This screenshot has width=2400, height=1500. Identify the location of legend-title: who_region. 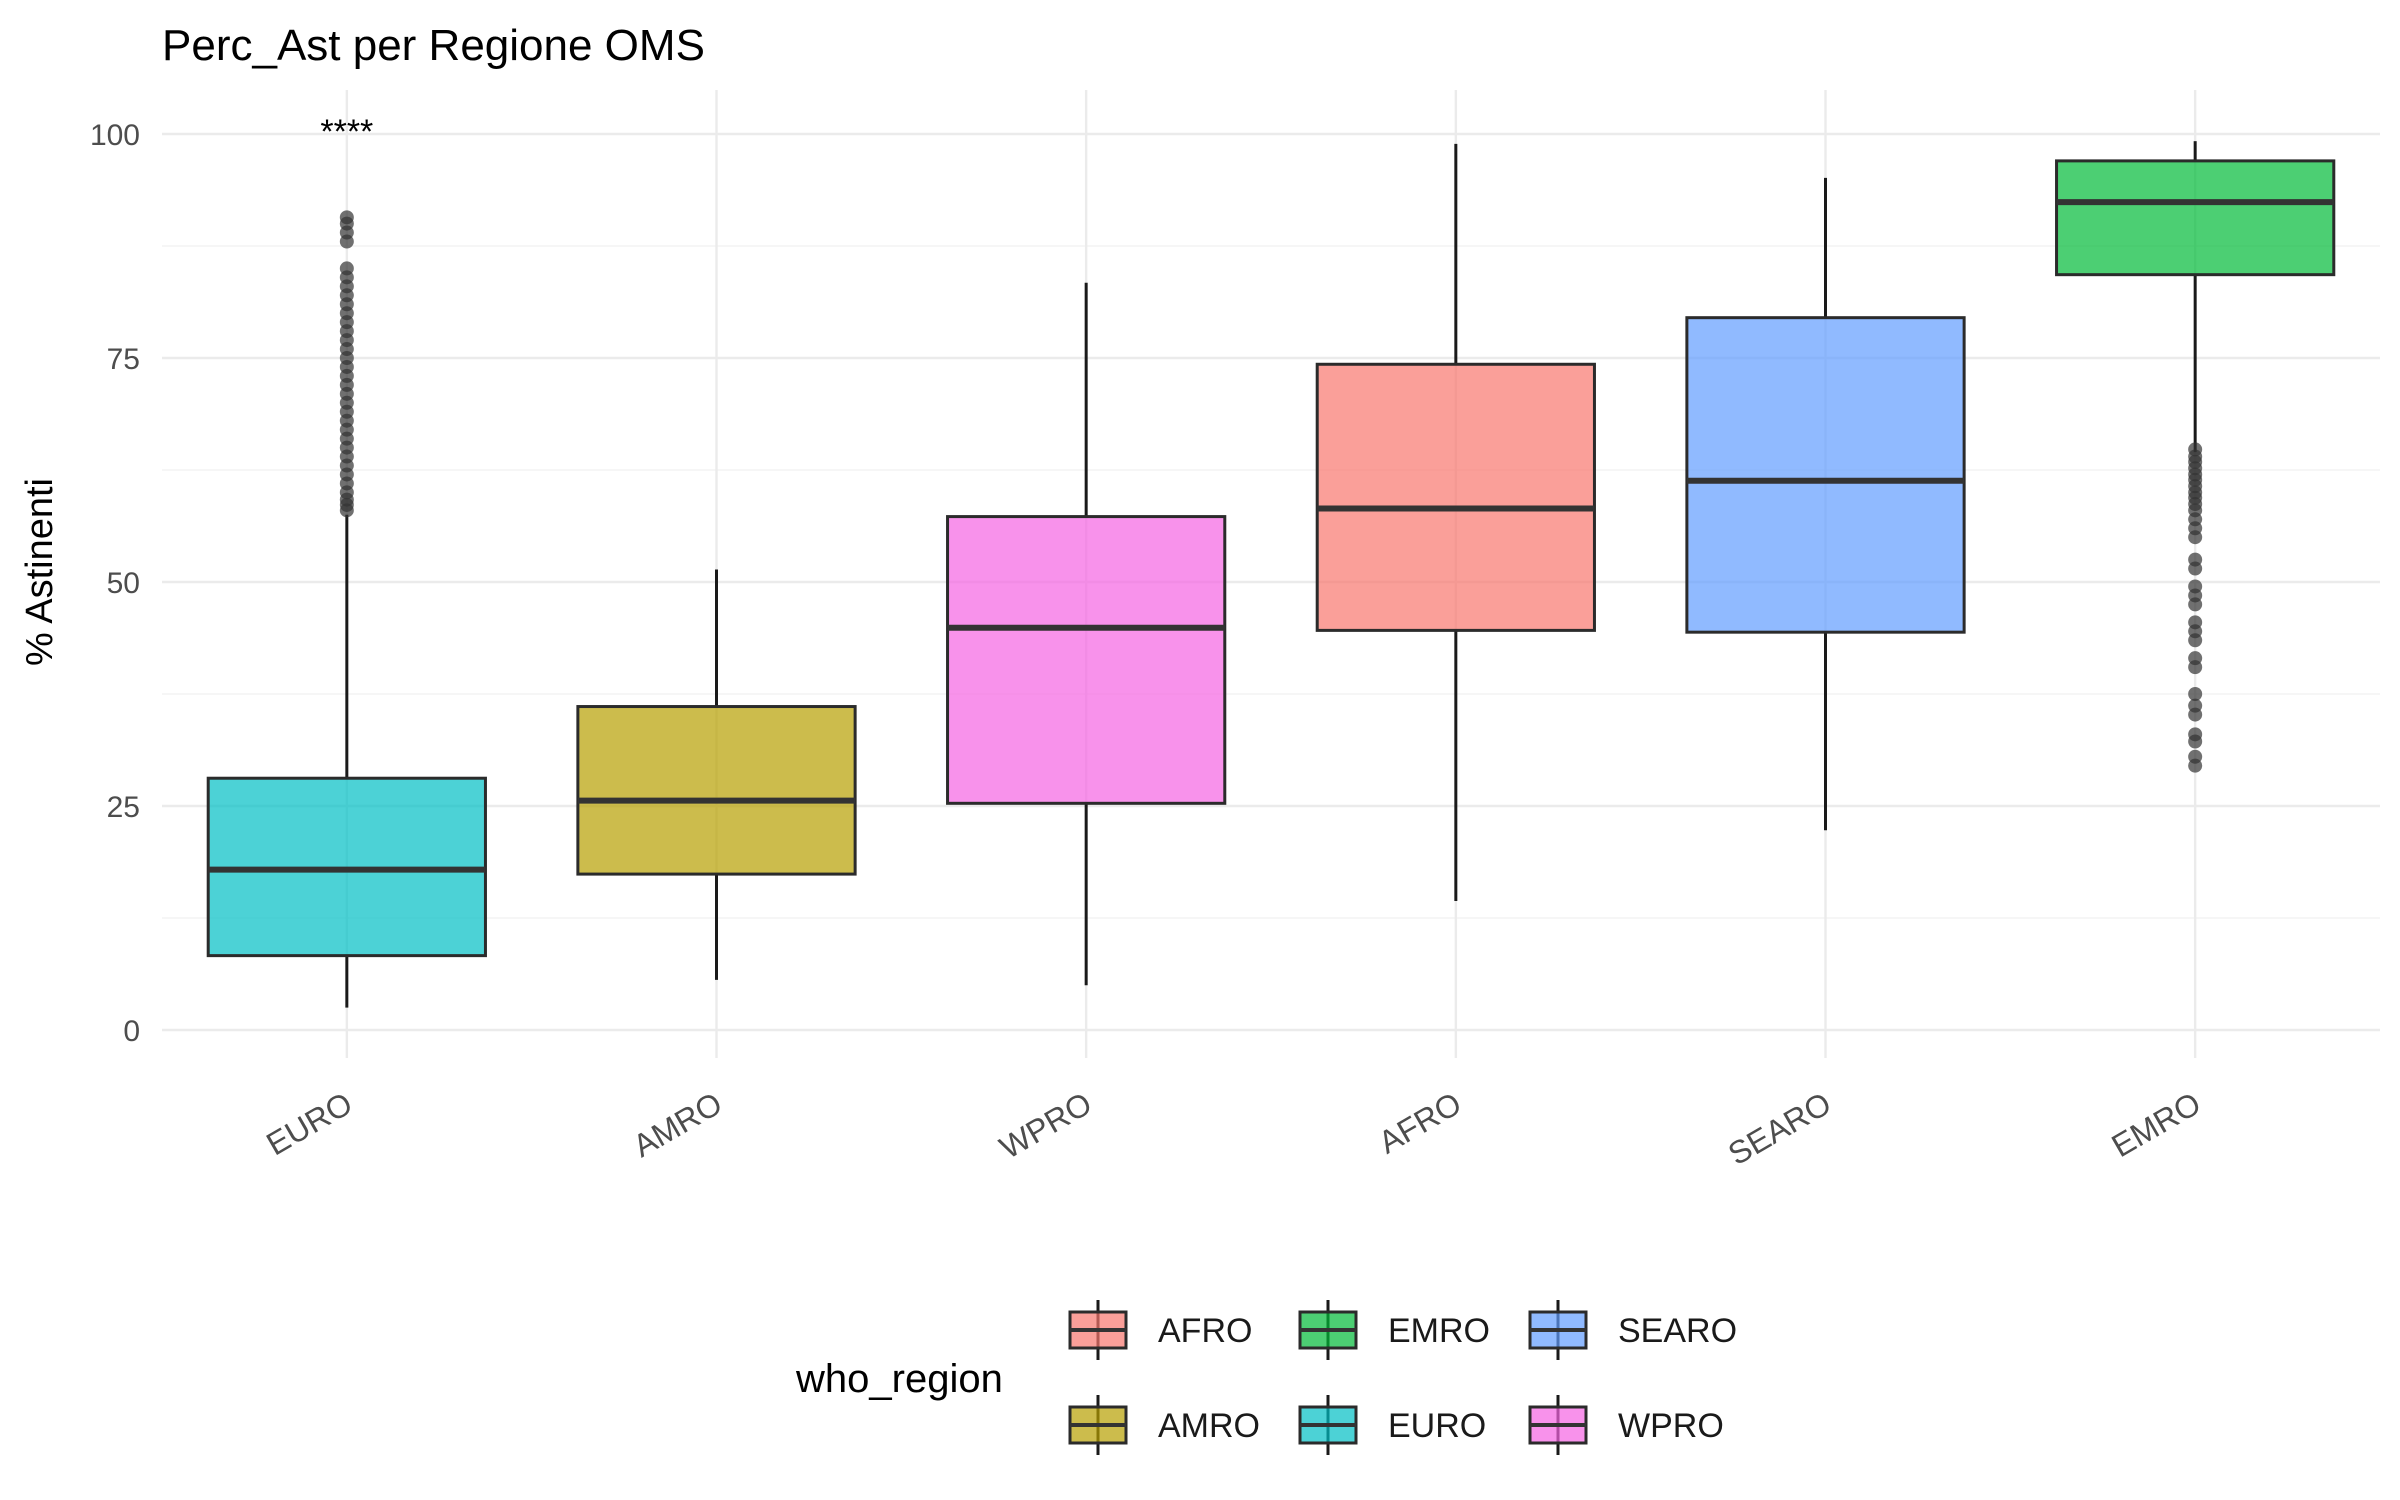
(899, 1379).